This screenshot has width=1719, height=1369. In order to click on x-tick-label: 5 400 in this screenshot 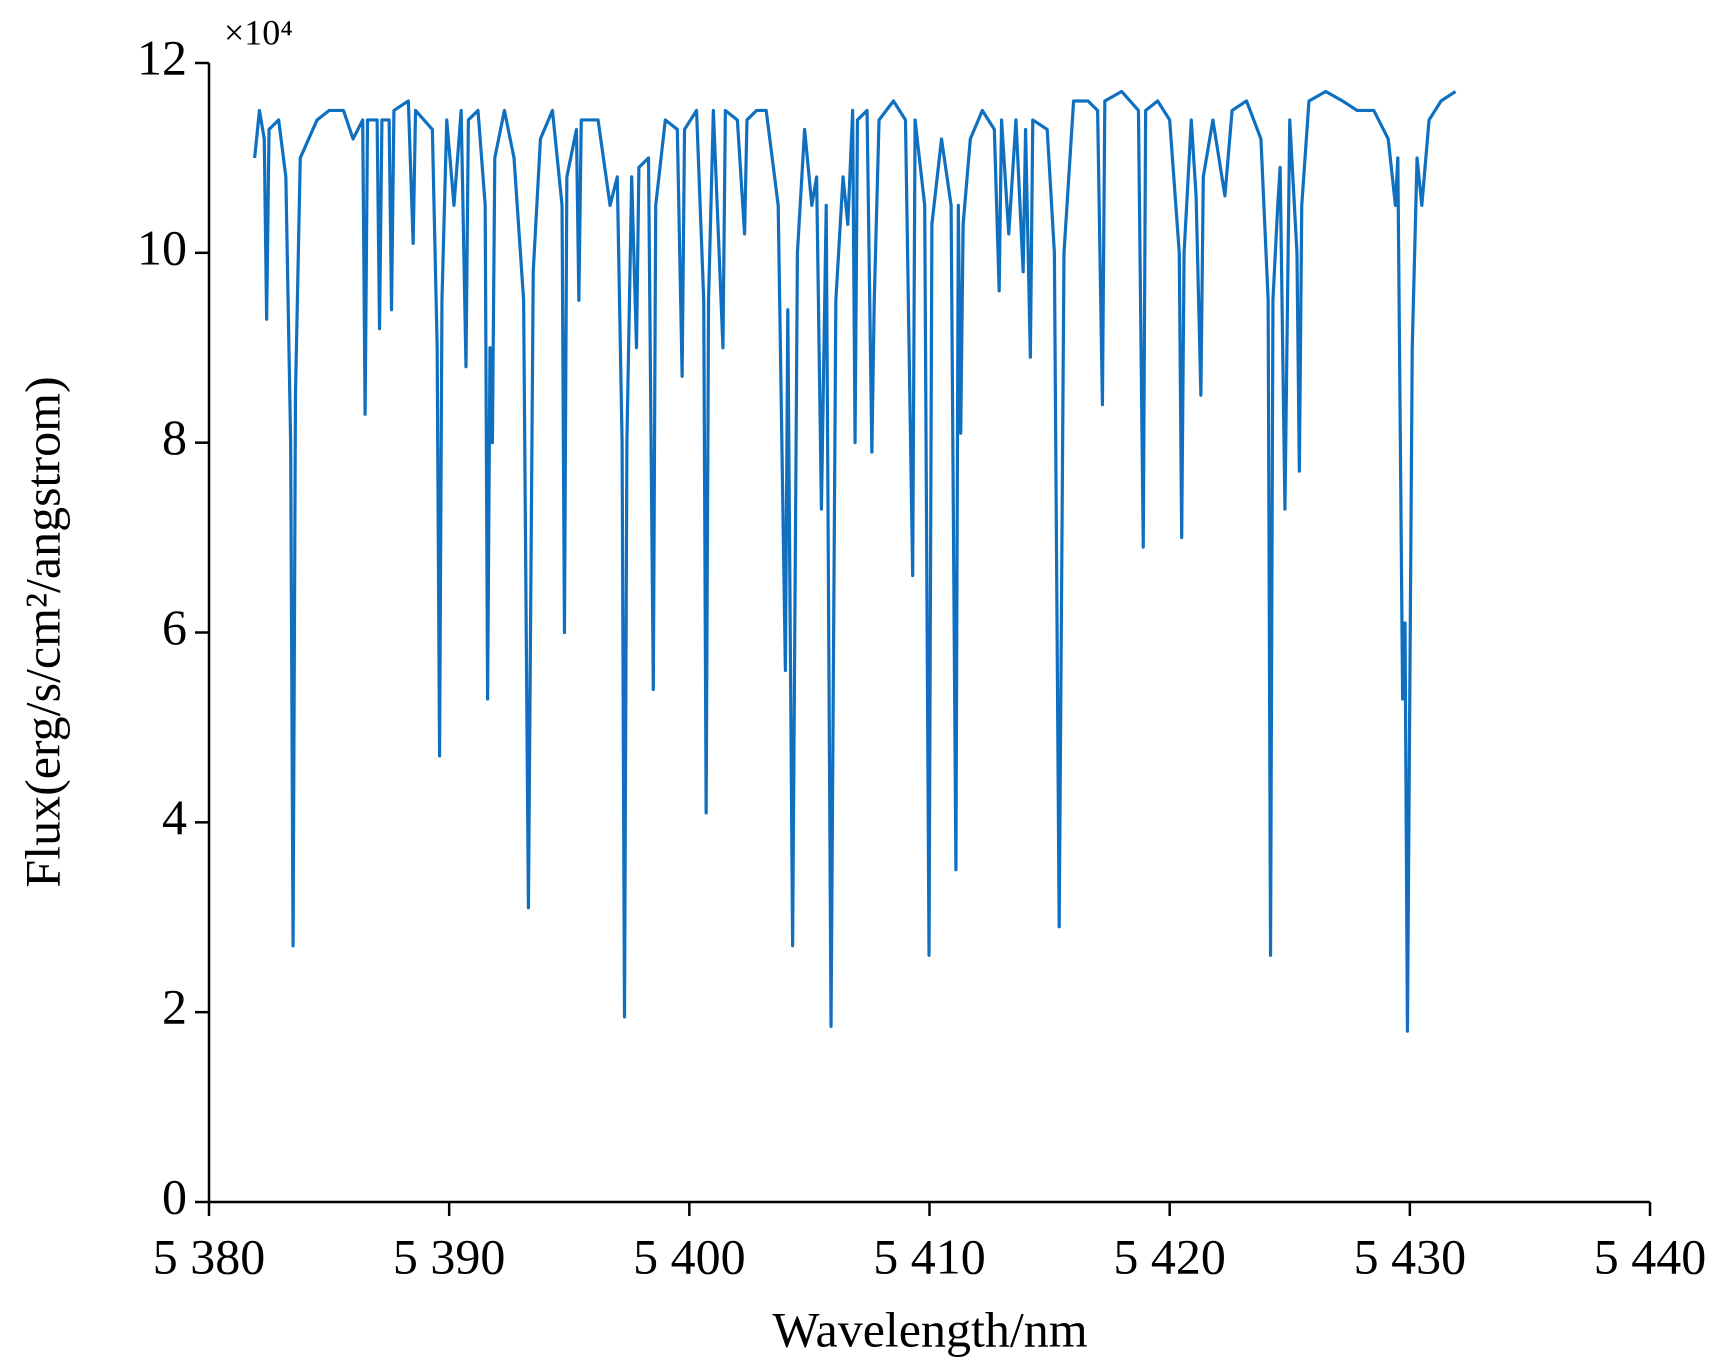, I will do `click(689, 1256)`.